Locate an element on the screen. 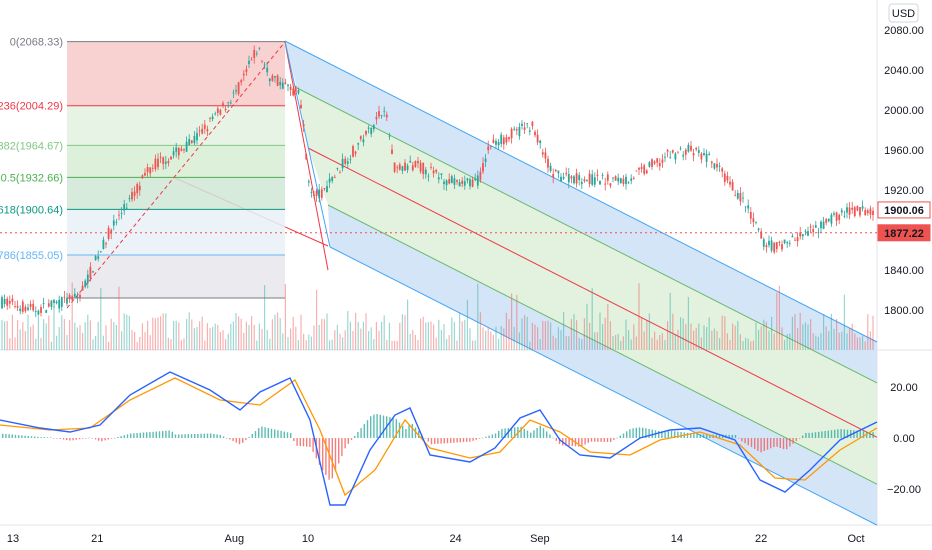  time-tick-label: 10 is located at coordinates (308, 539).